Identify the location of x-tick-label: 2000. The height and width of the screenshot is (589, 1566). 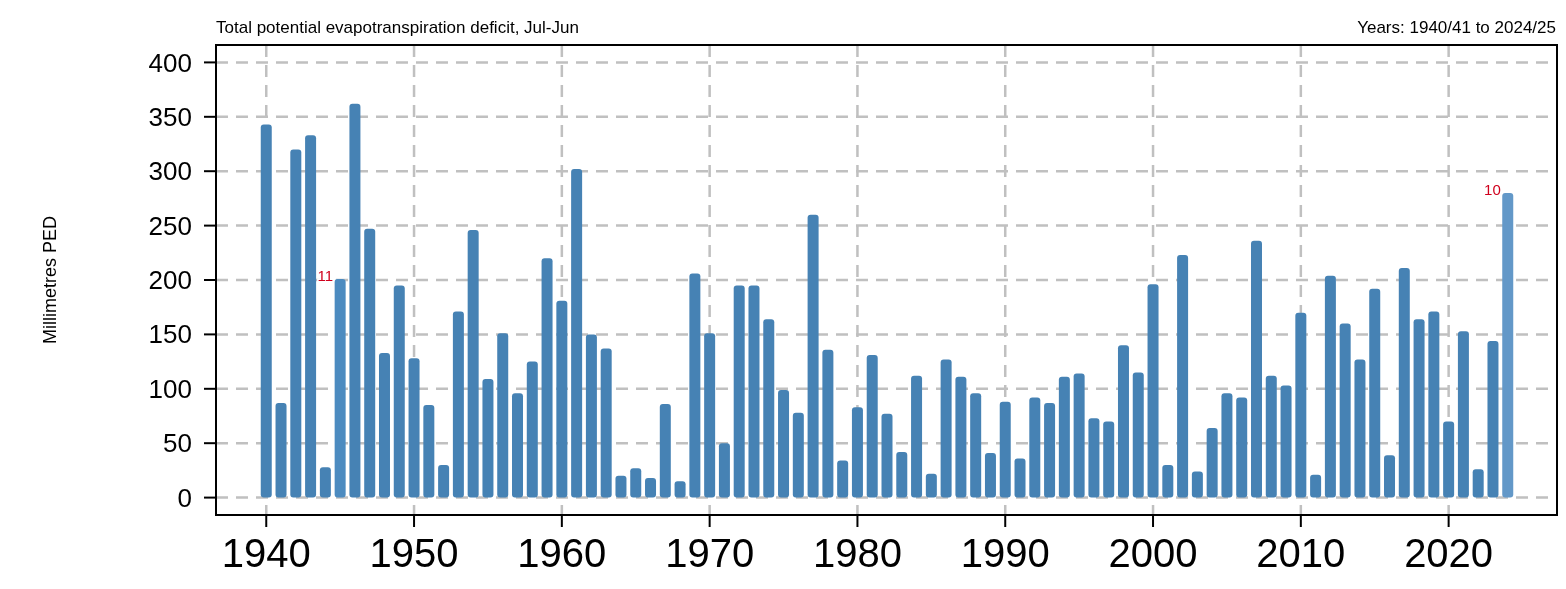
(1153, 553).